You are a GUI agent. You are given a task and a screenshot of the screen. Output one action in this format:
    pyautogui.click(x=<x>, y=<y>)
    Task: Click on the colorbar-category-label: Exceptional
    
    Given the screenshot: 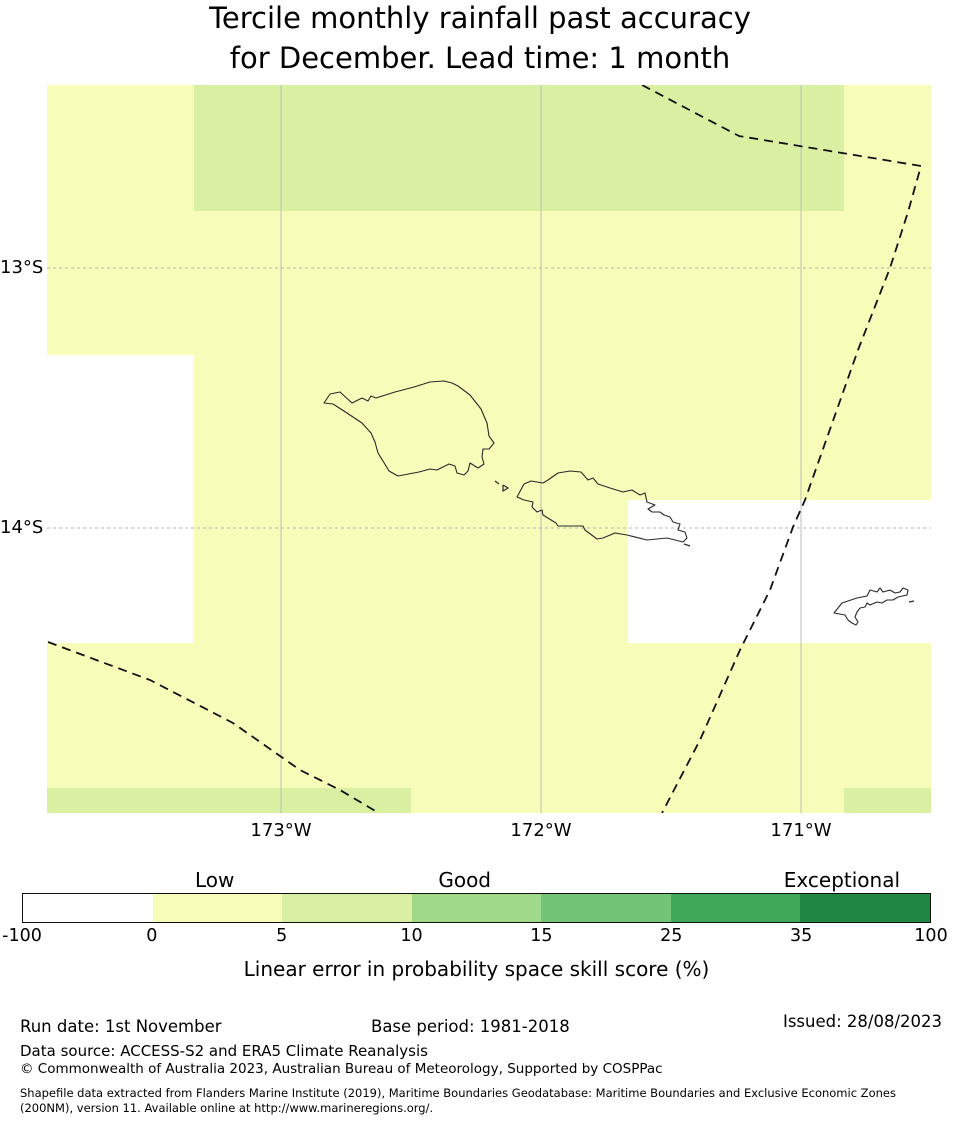 What is the action you would take?
    pyautogui.click(x=842, y=880)
    